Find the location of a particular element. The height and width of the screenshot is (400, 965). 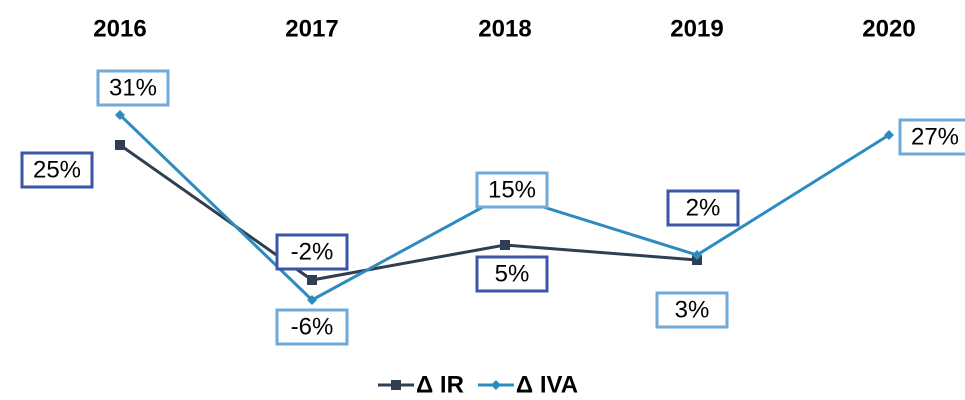

data-label: 25% is located at coordinates (57, 169).